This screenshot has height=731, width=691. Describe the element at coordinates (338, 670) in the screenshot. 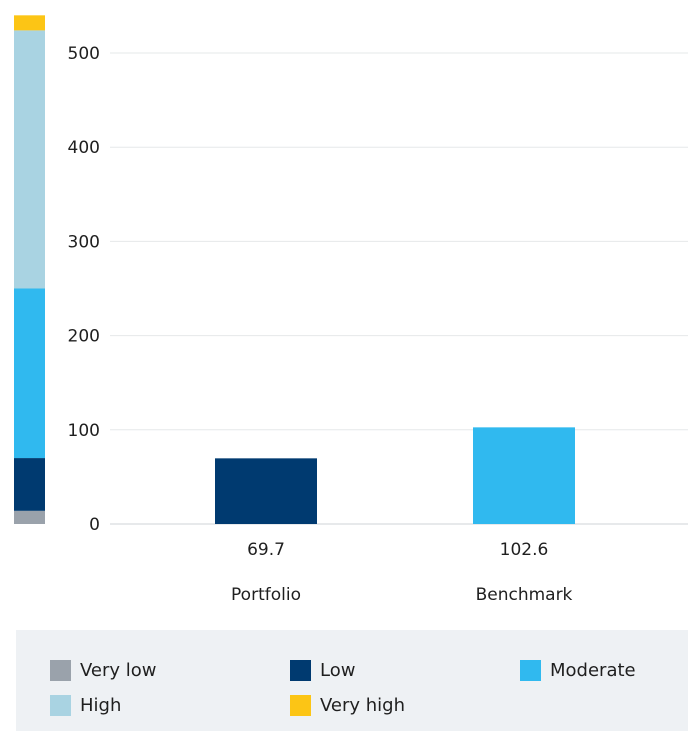

I see `legend-label: Low` at that location.